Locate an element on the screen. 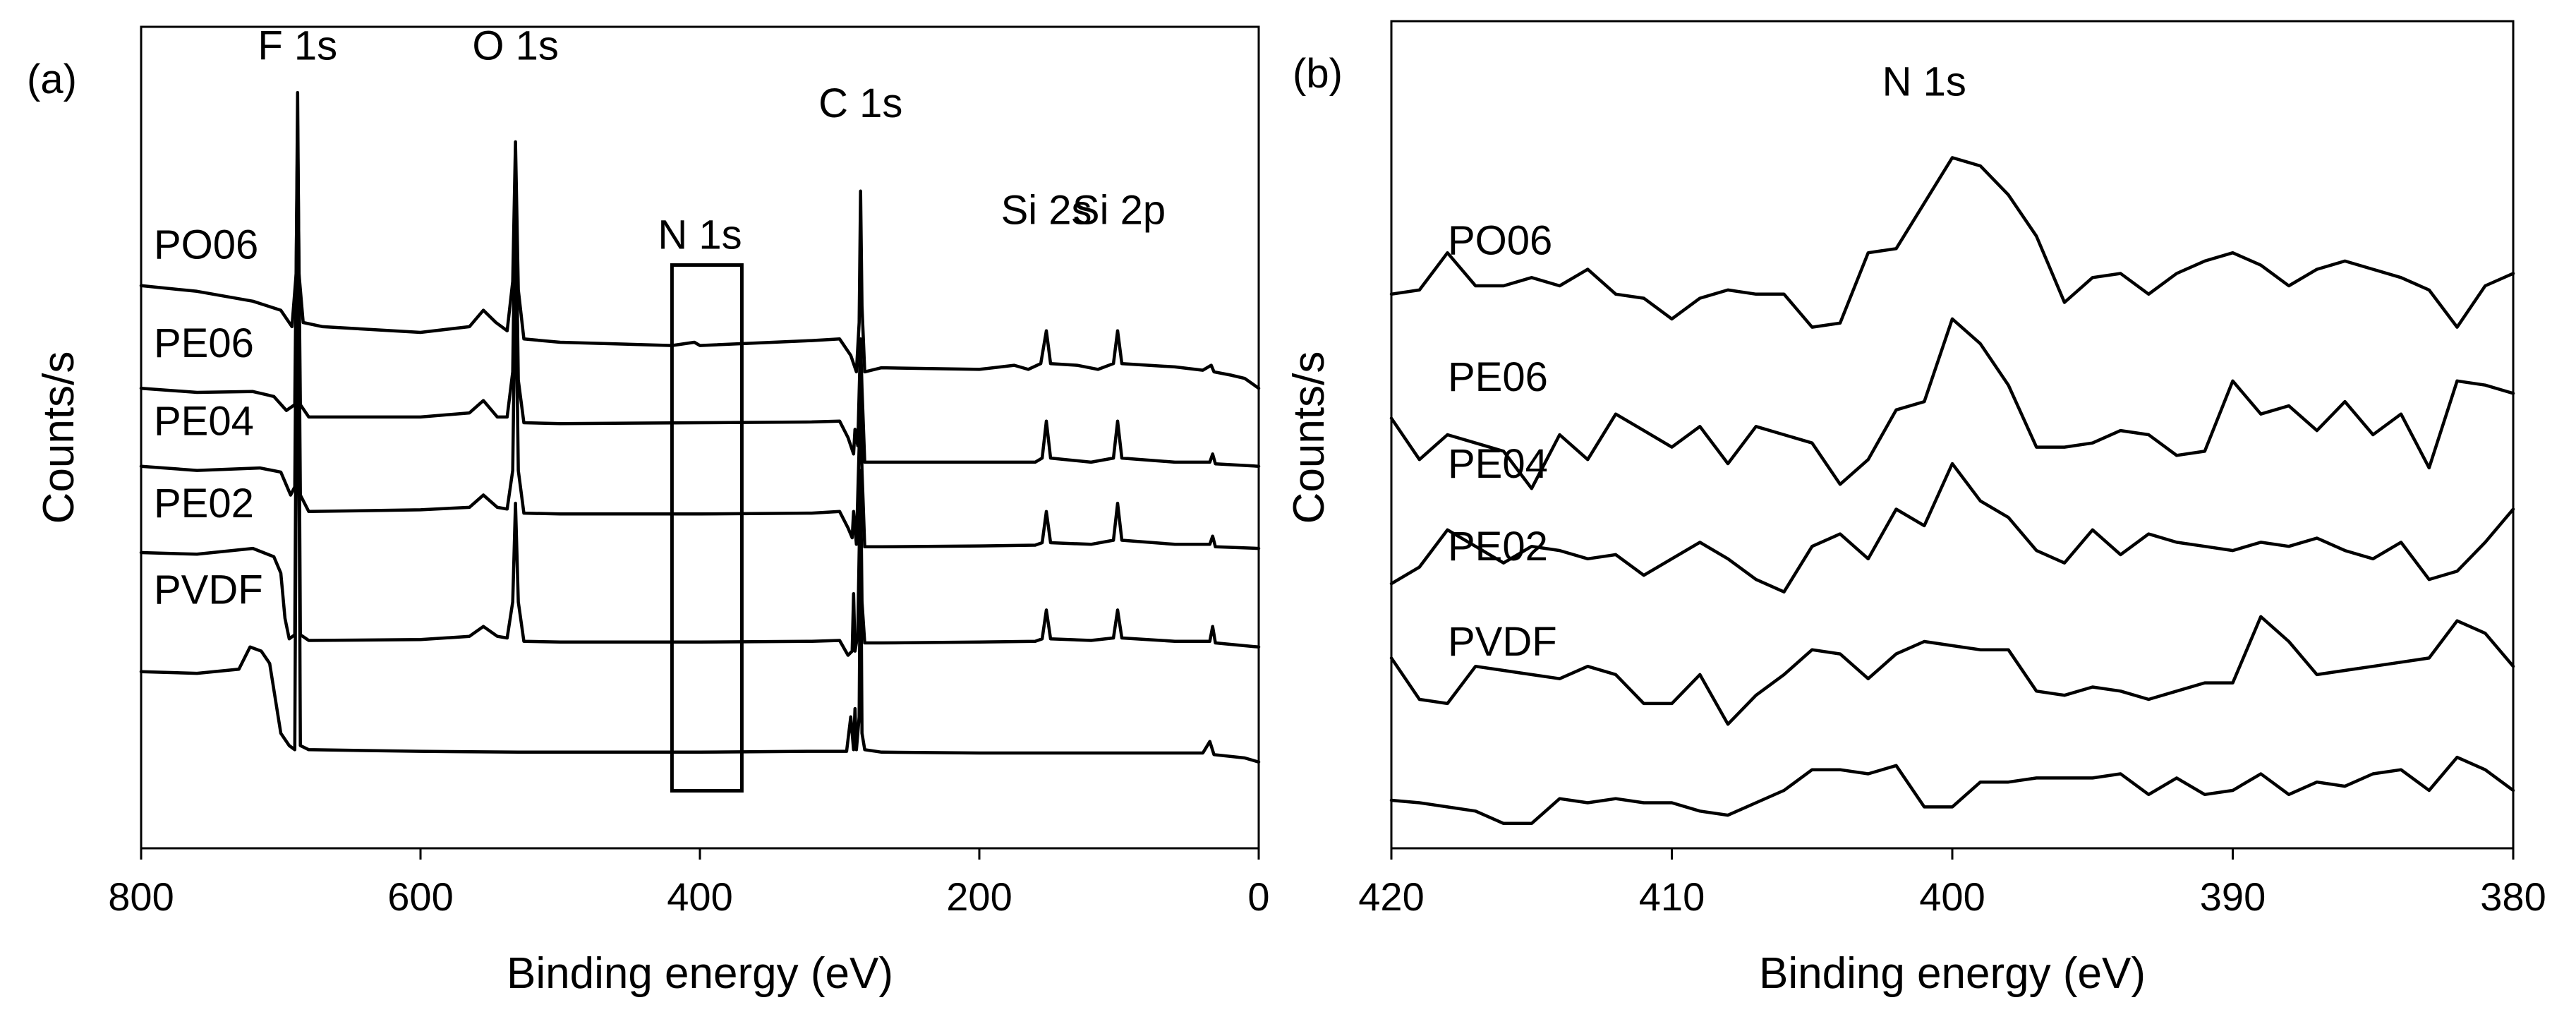 The image size is (2576, 1024). panel-b-series-label-pe02: PE02 is located at coordinates (1498, 547).